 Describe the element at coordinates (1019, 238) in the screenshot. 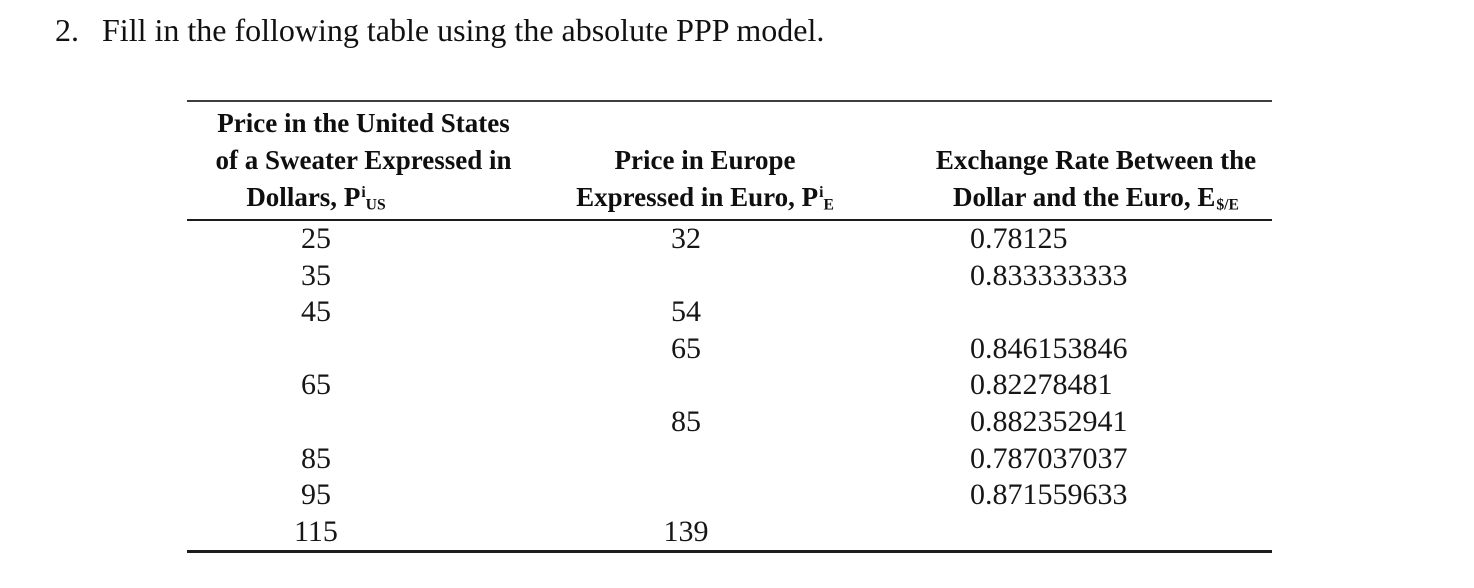

I see `cell-exchange-rate: 0.78125` at that location.